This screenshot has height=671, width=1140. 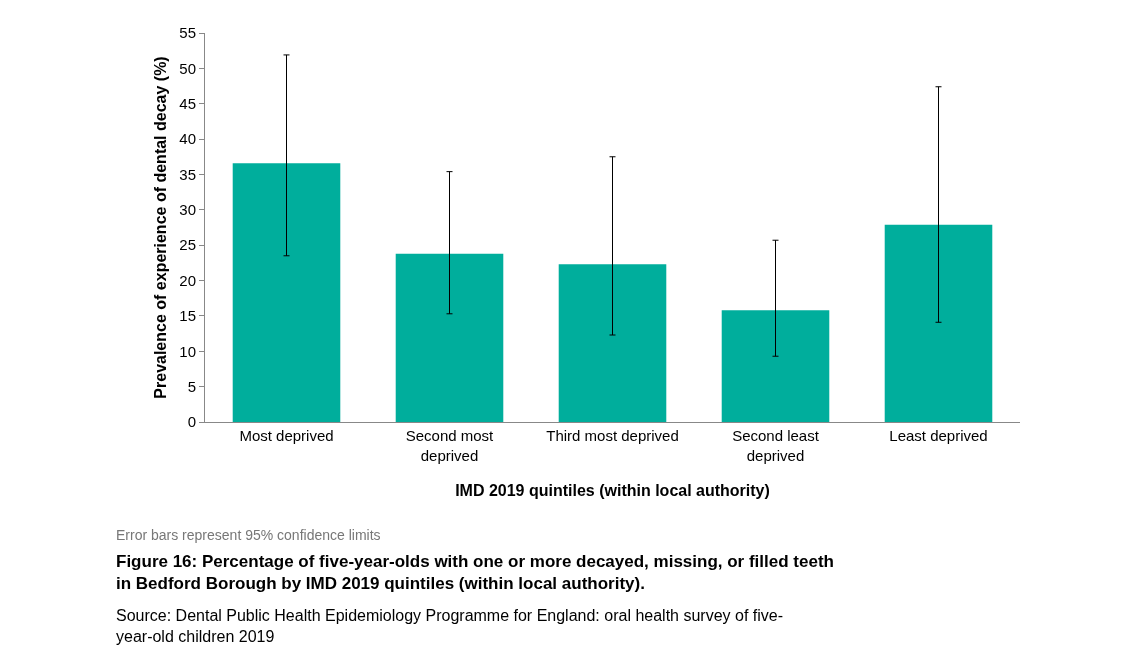 I want to click on x-axis-title: IMD 2019 quintiles (within local authority), so click(x=612, y=491).